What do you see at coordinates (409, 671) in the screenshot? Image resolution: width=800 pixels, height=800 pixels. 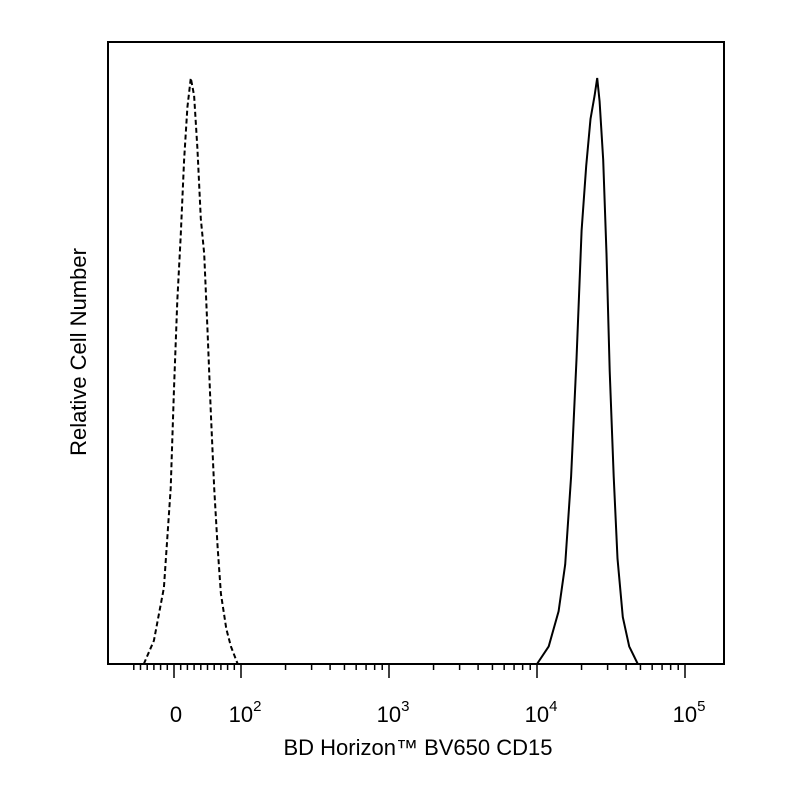 I see `x-axis-ticks` at bounding box center [409, 671].